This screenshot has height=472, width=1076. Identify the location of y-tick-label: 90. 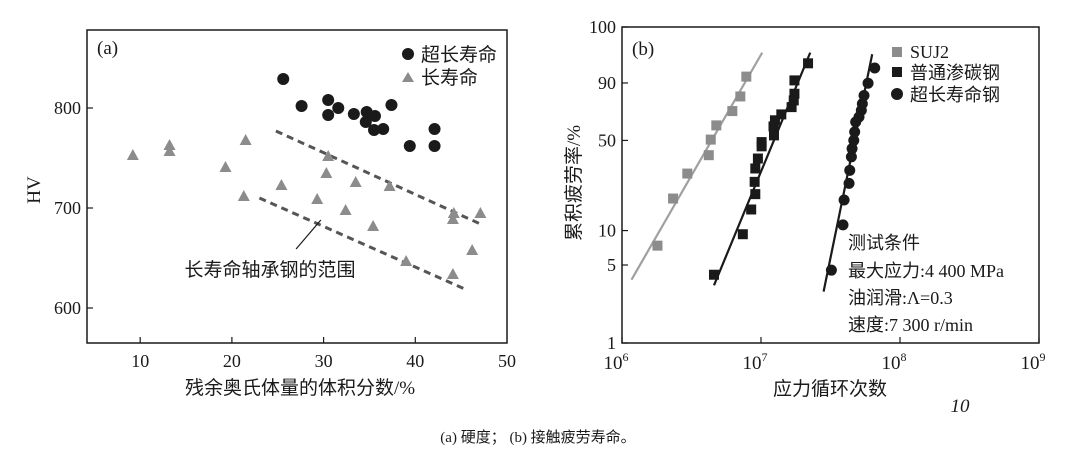
(607, 83).